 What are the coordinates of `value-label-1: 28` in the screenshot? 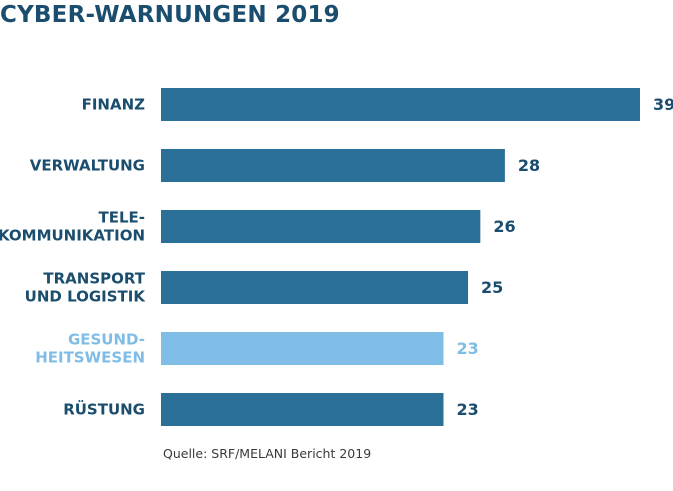 It's located at (529, 165).